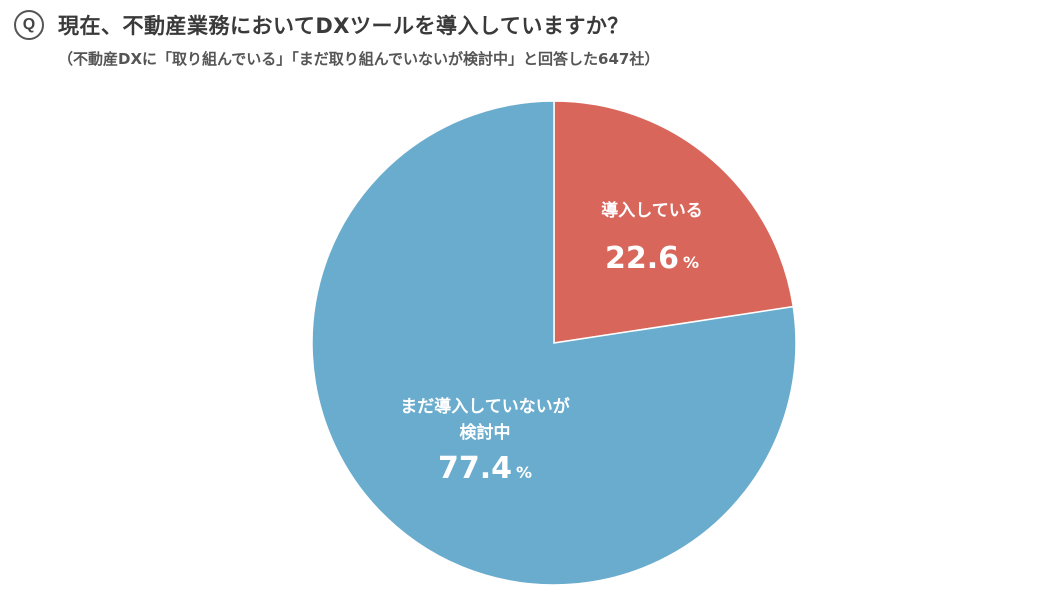 The image size is (1060, 601). I want to click on question-badge: Q, so click(29, 25).